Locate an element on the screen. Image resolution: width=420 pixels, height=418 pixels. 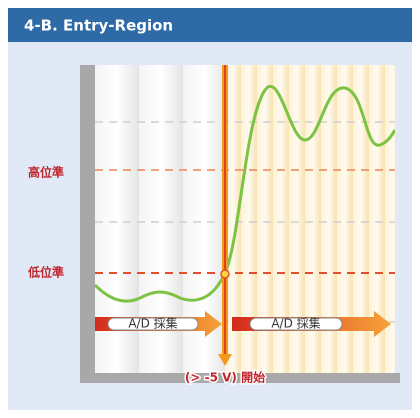
header-title: 4-B. Entry-Region is located at coordinates (98, 26).